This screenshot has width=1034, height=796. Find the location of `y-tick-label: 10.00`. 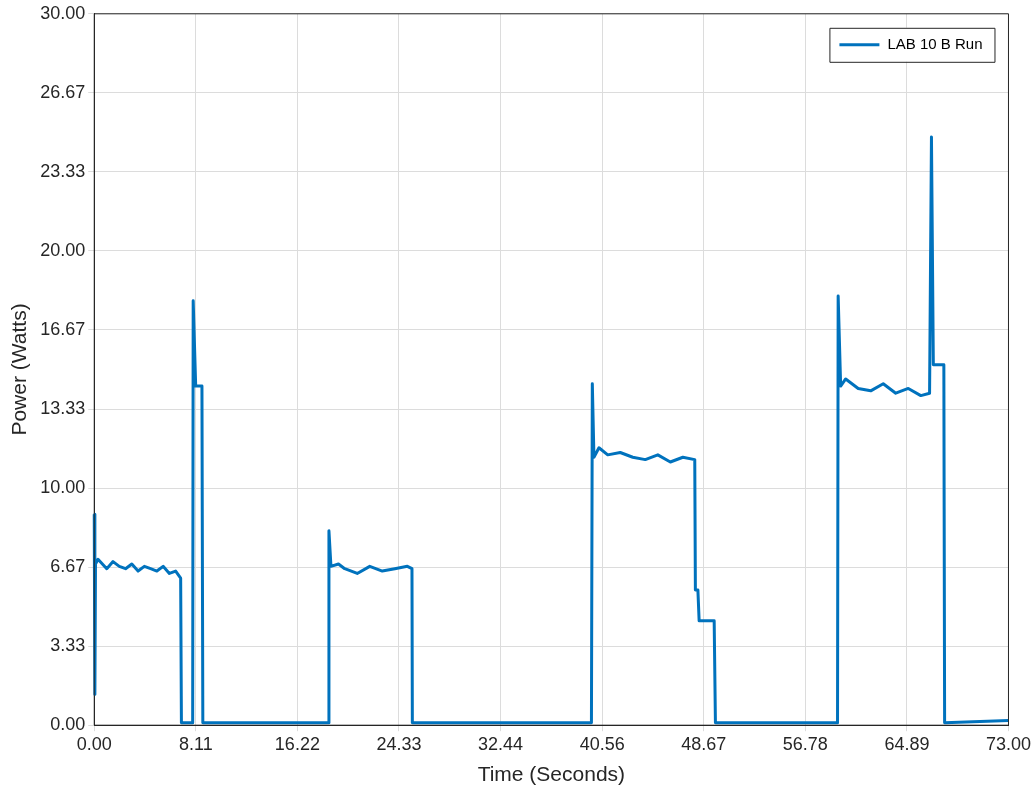

y-tick-label: 10.00 is located at coordinates (63, 487).